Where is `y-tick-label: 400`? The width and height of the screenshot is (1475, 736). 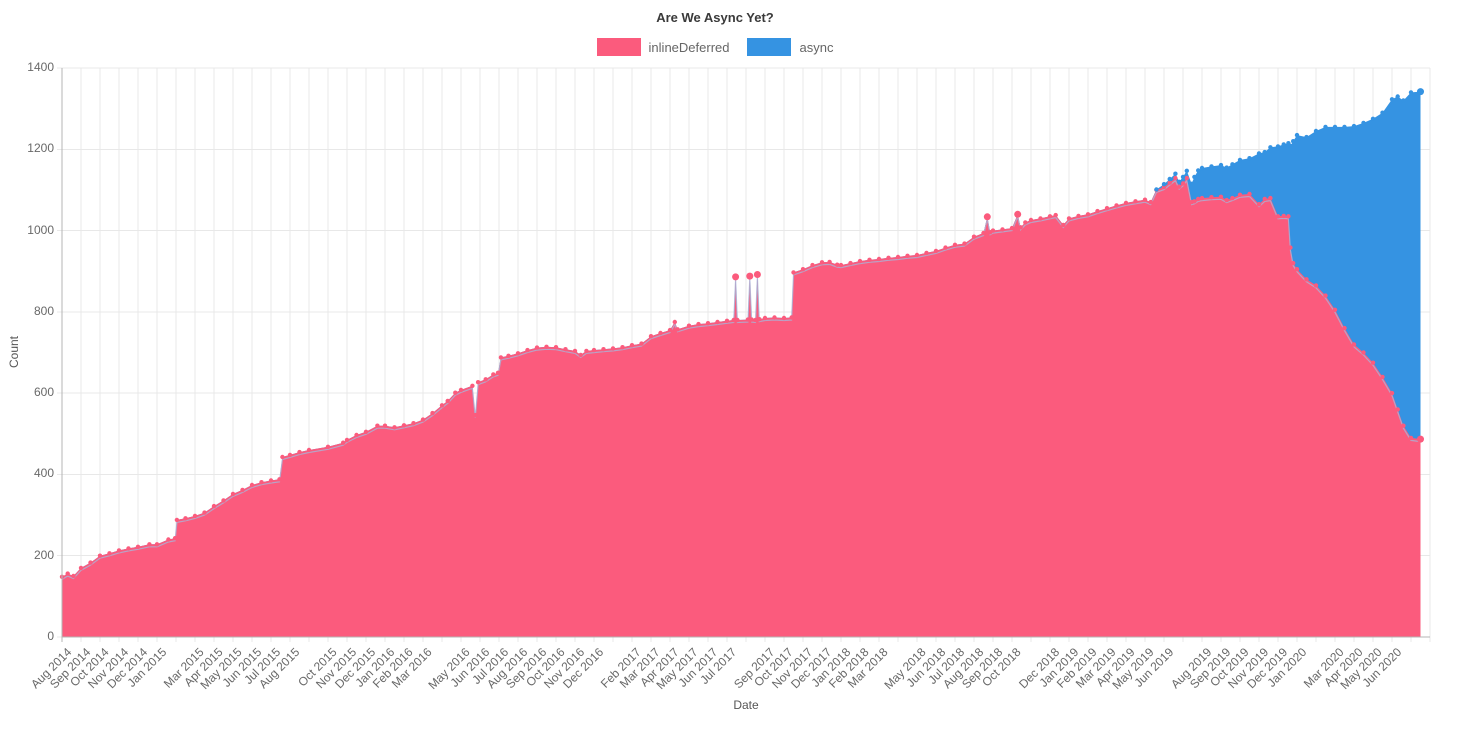 y-tick-label: 400 is located at coordinates (43, 473).